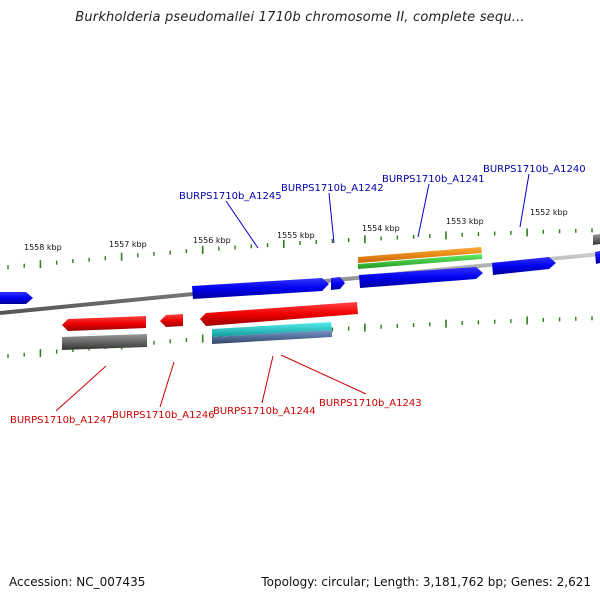  I want to click on gene-label: BURPS1710b_A1247, so click(61, 420).